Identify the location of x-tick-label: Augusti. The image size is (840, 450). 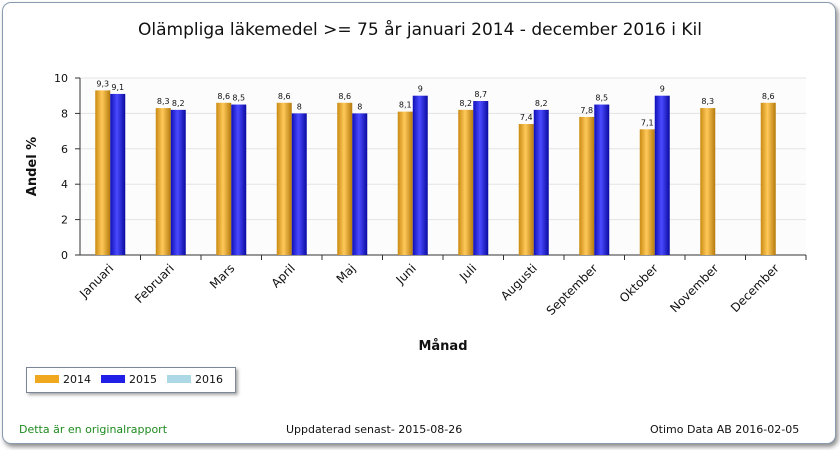
(519, 282).